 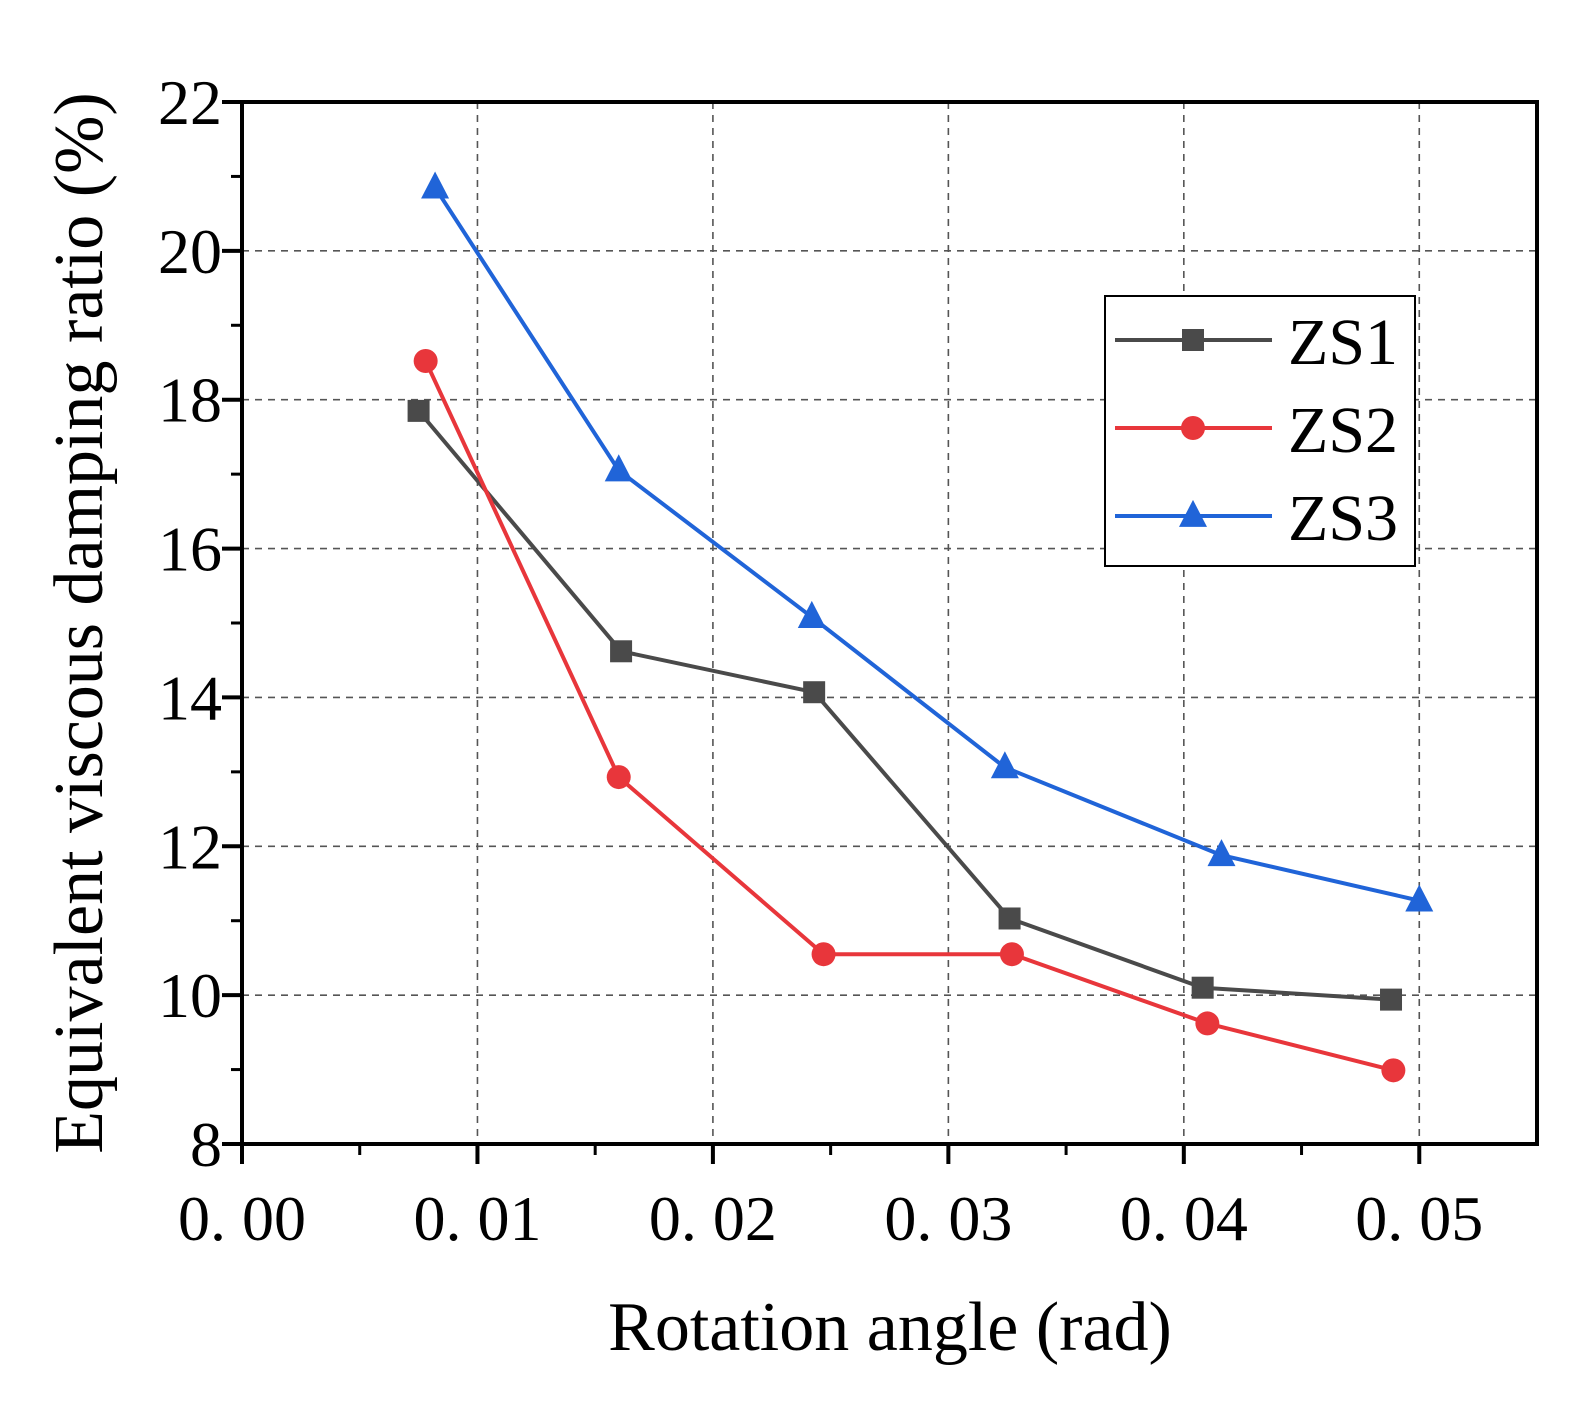 I want to click on legend-item-zs2: ZS2, so click(x=1256, y=430).